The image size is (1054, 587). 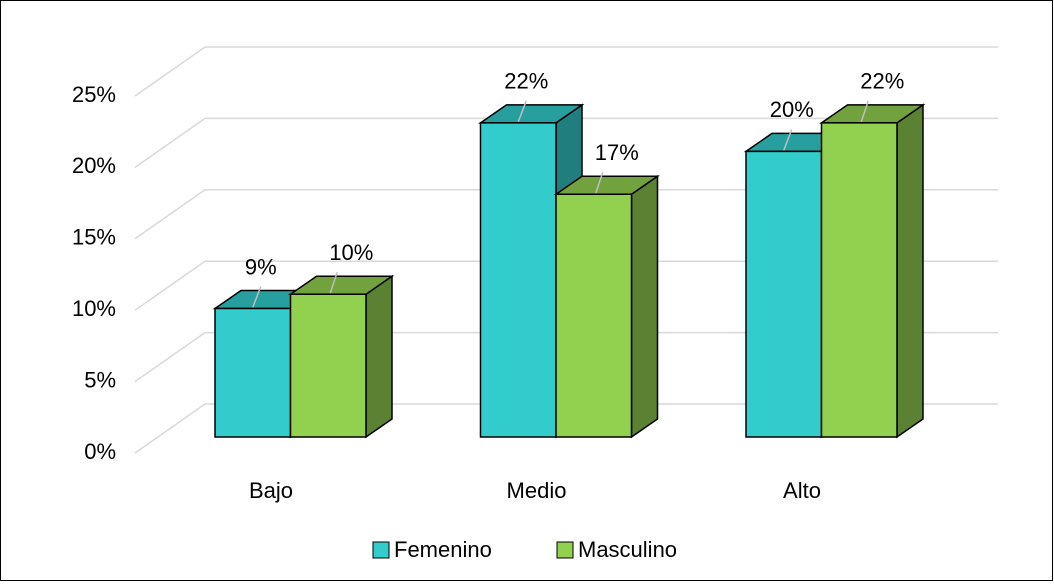 I want to click on y-tick-label: 5%, so click(x=100, y=379).